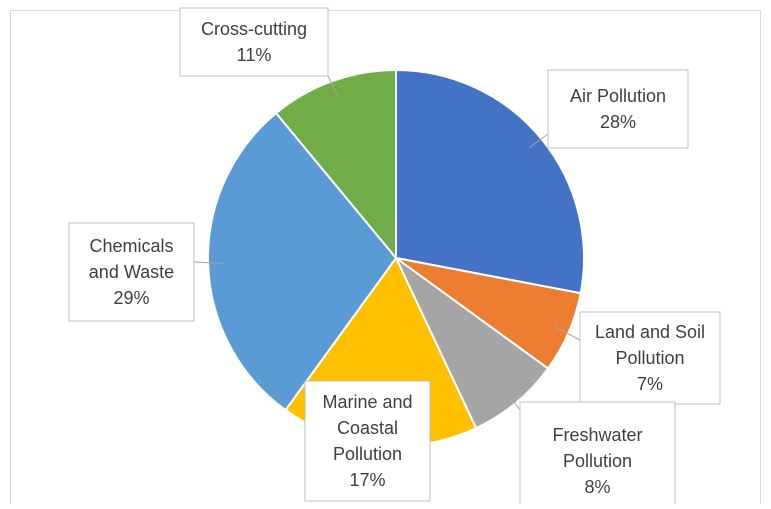 This screenshot has height=509, width=771. What do you see at coordinates (254, 29) in the screenshot?
I see `data-label-category-cross-cutting: Cross-cutting` at bounding box center [254, 29].